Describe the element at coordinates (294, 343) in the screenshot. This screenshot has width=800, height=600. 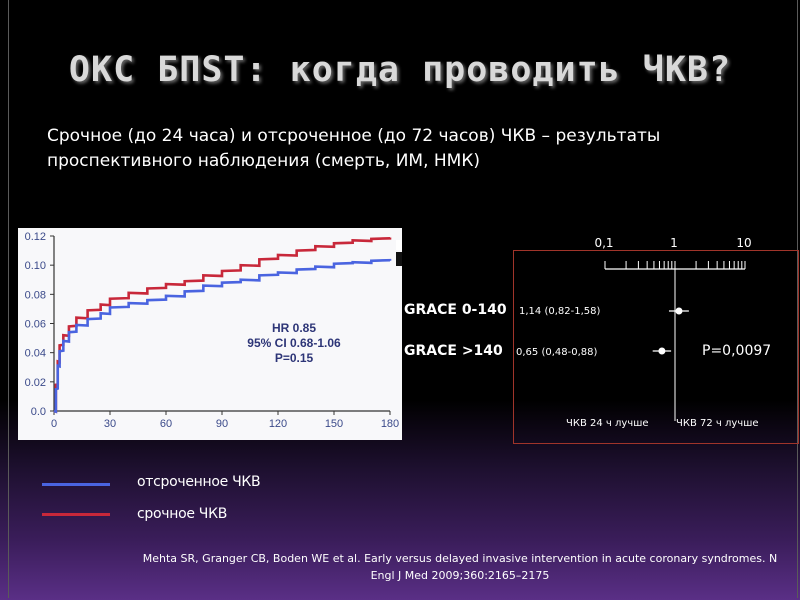
I see `km-annotation-line: 95% CI 0.68-1.06` at that location.